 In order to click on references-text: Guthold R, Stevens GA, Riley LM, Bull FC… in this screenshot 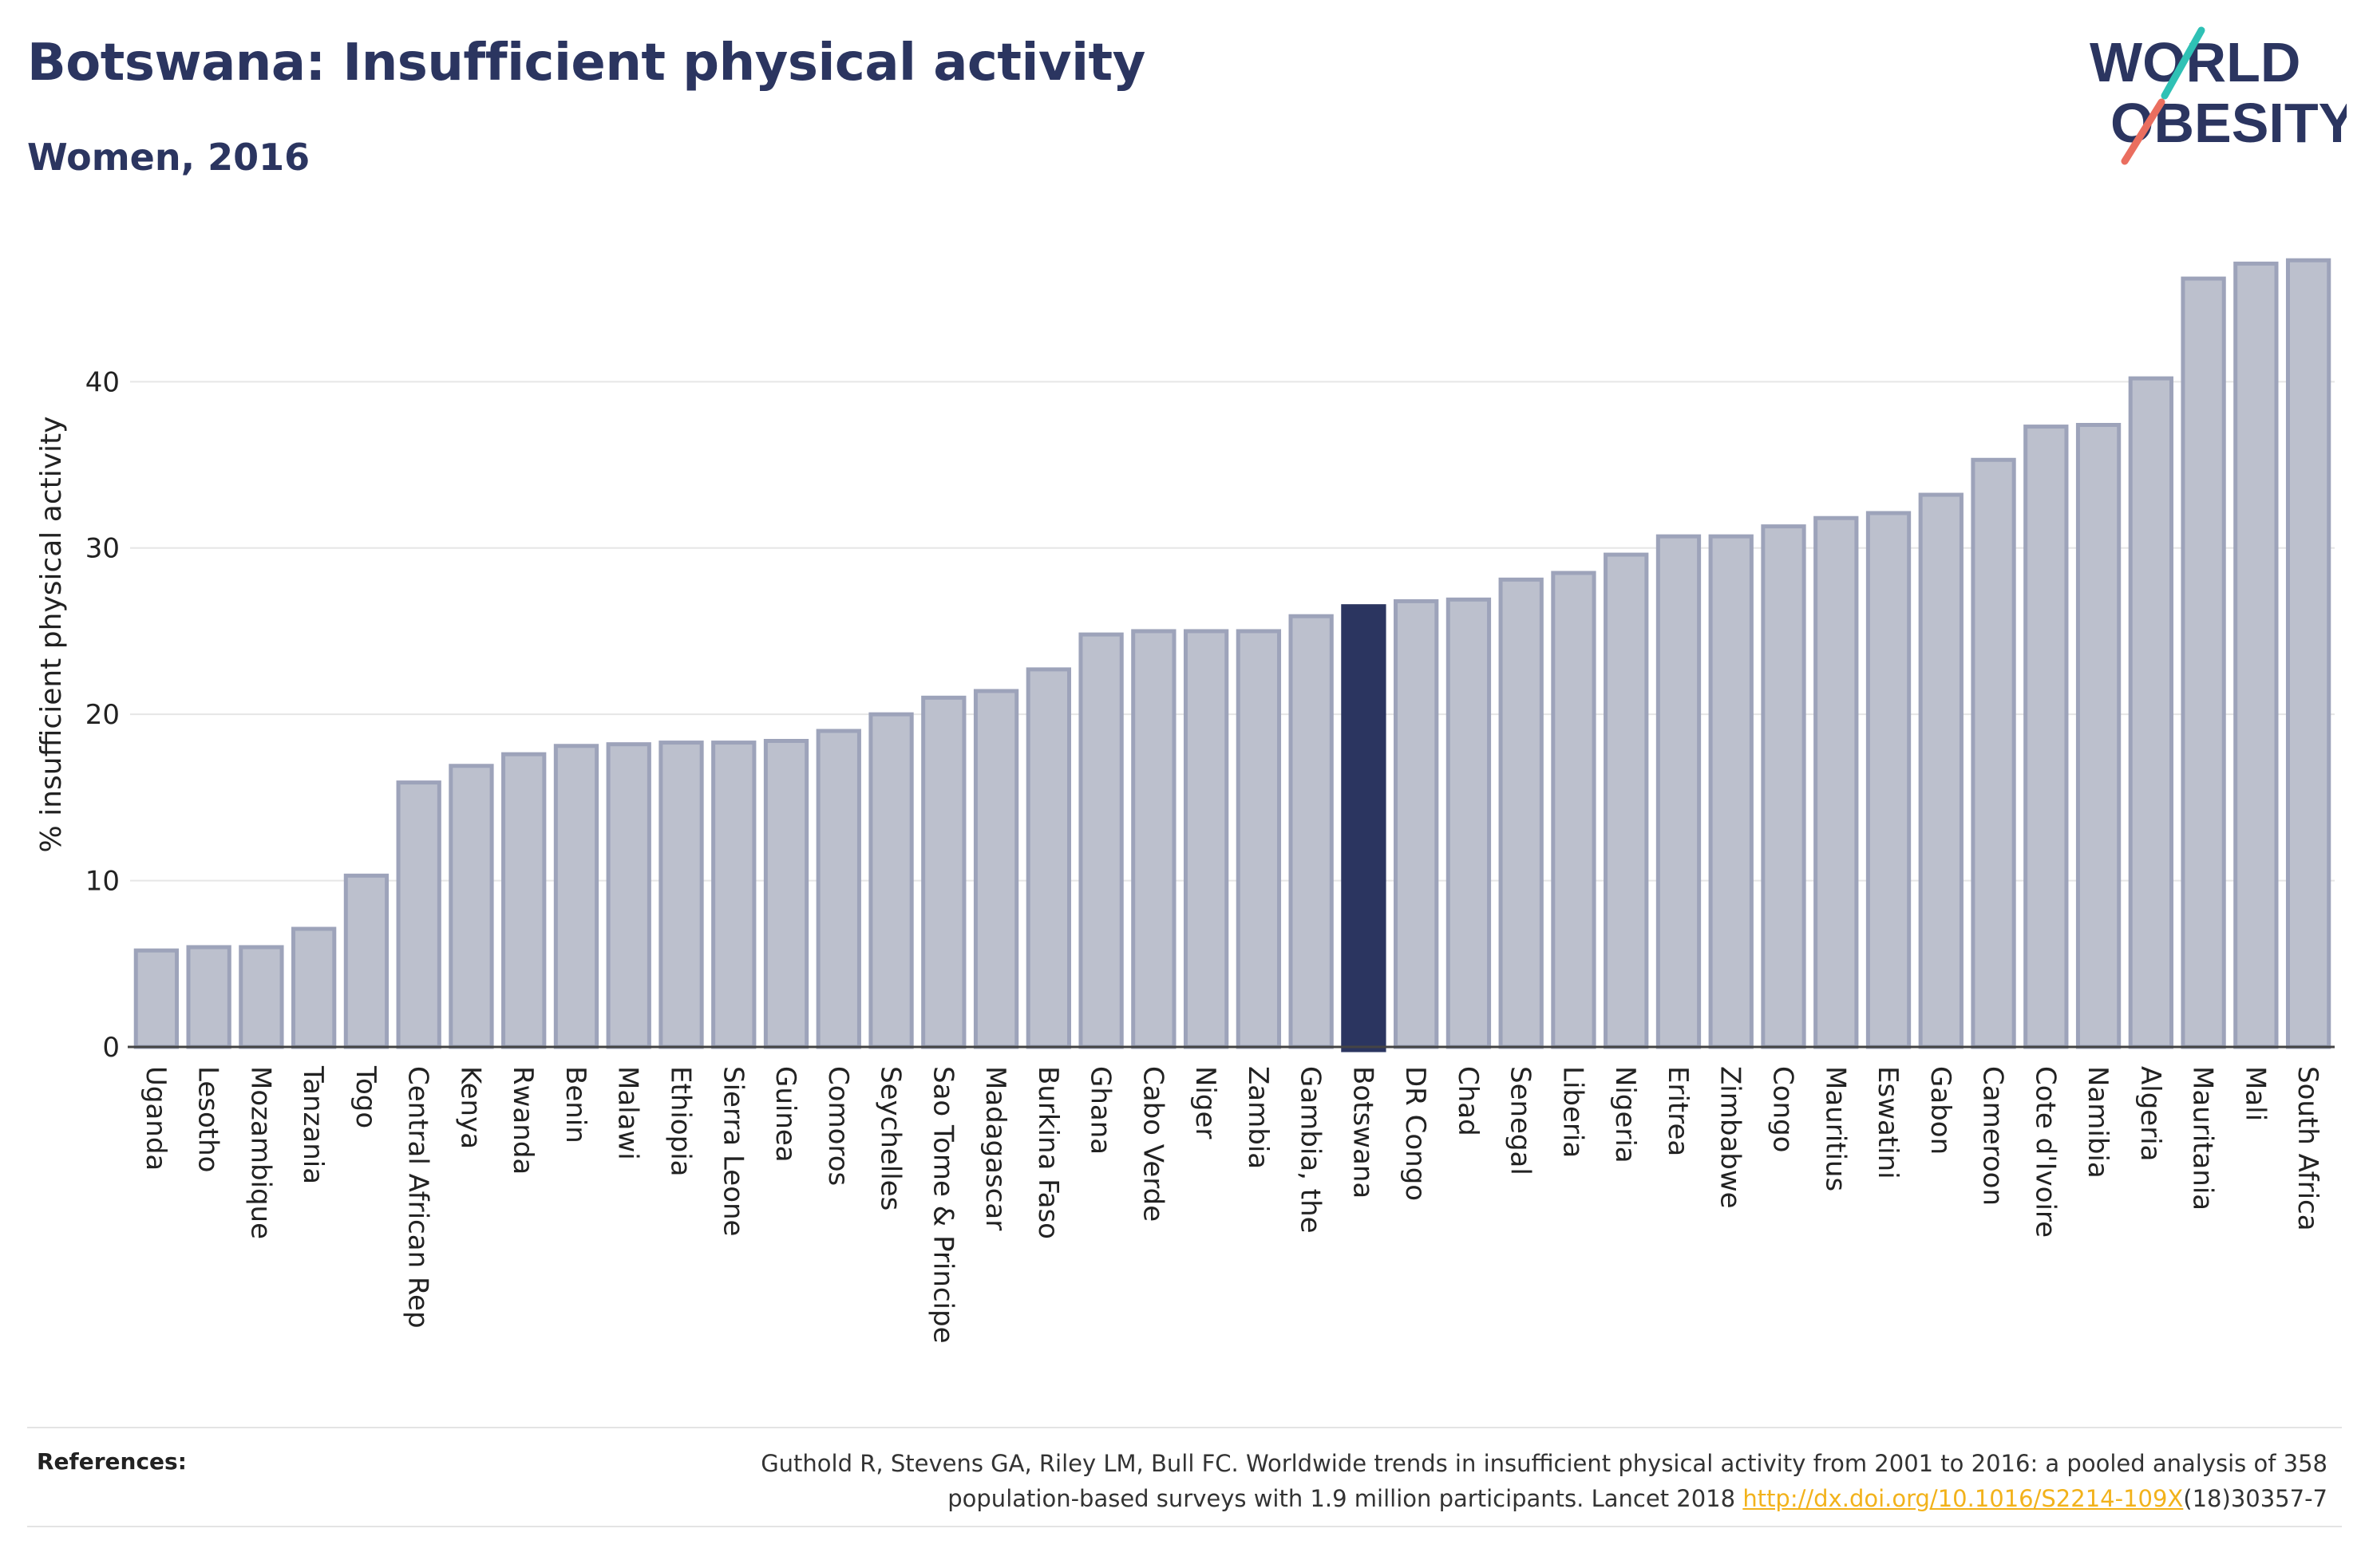, I will do `click(1409, 1481)`.